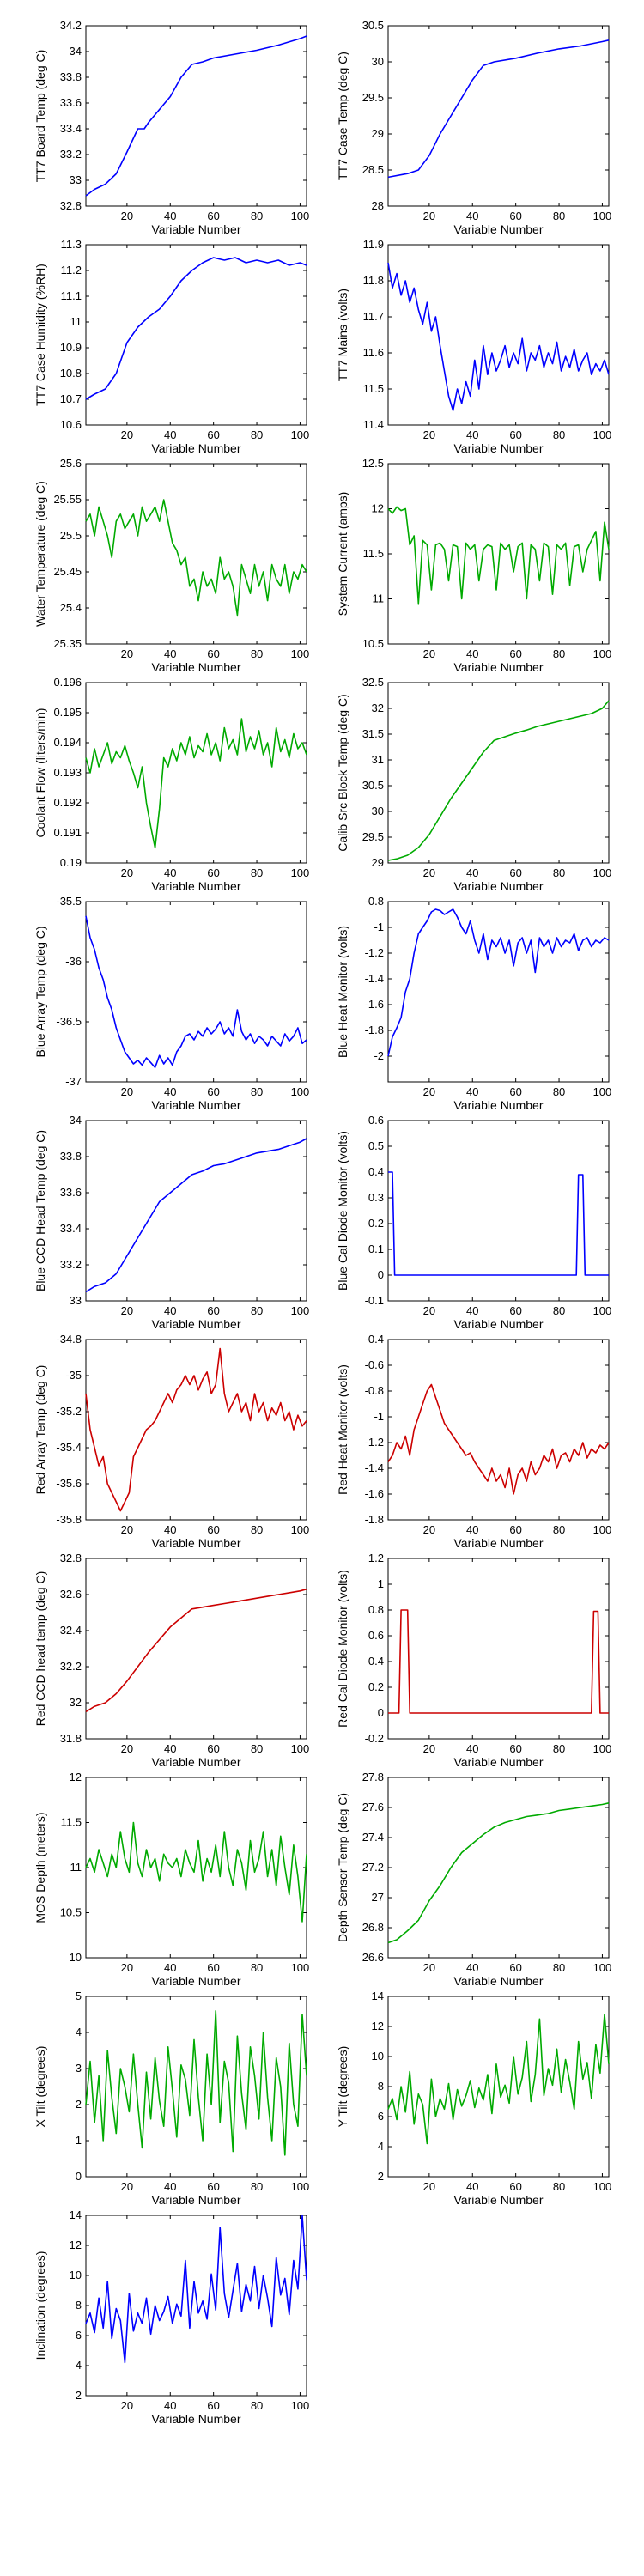 Image resolution: width=644 pixels, height=2576 pixels. Describe the element at coordinates (374, 244) in the screenshot. I see `y-tick-label: 11.9` at that location.